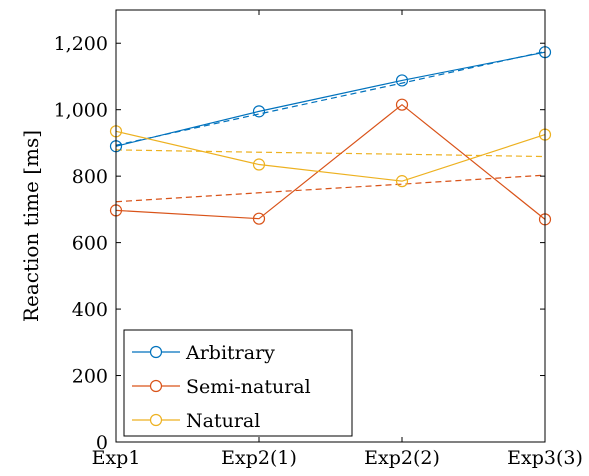 The width and height of the screenshot is (589, 476). I want to click on y-tick-label: 400, so click(90, 310).